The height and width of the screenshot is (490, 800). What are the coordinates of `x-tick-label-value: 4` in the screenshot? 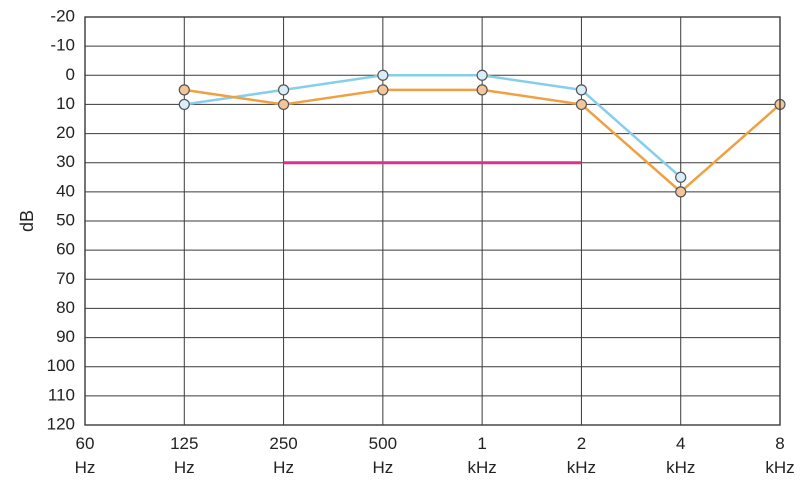 It's located at (680, 443).